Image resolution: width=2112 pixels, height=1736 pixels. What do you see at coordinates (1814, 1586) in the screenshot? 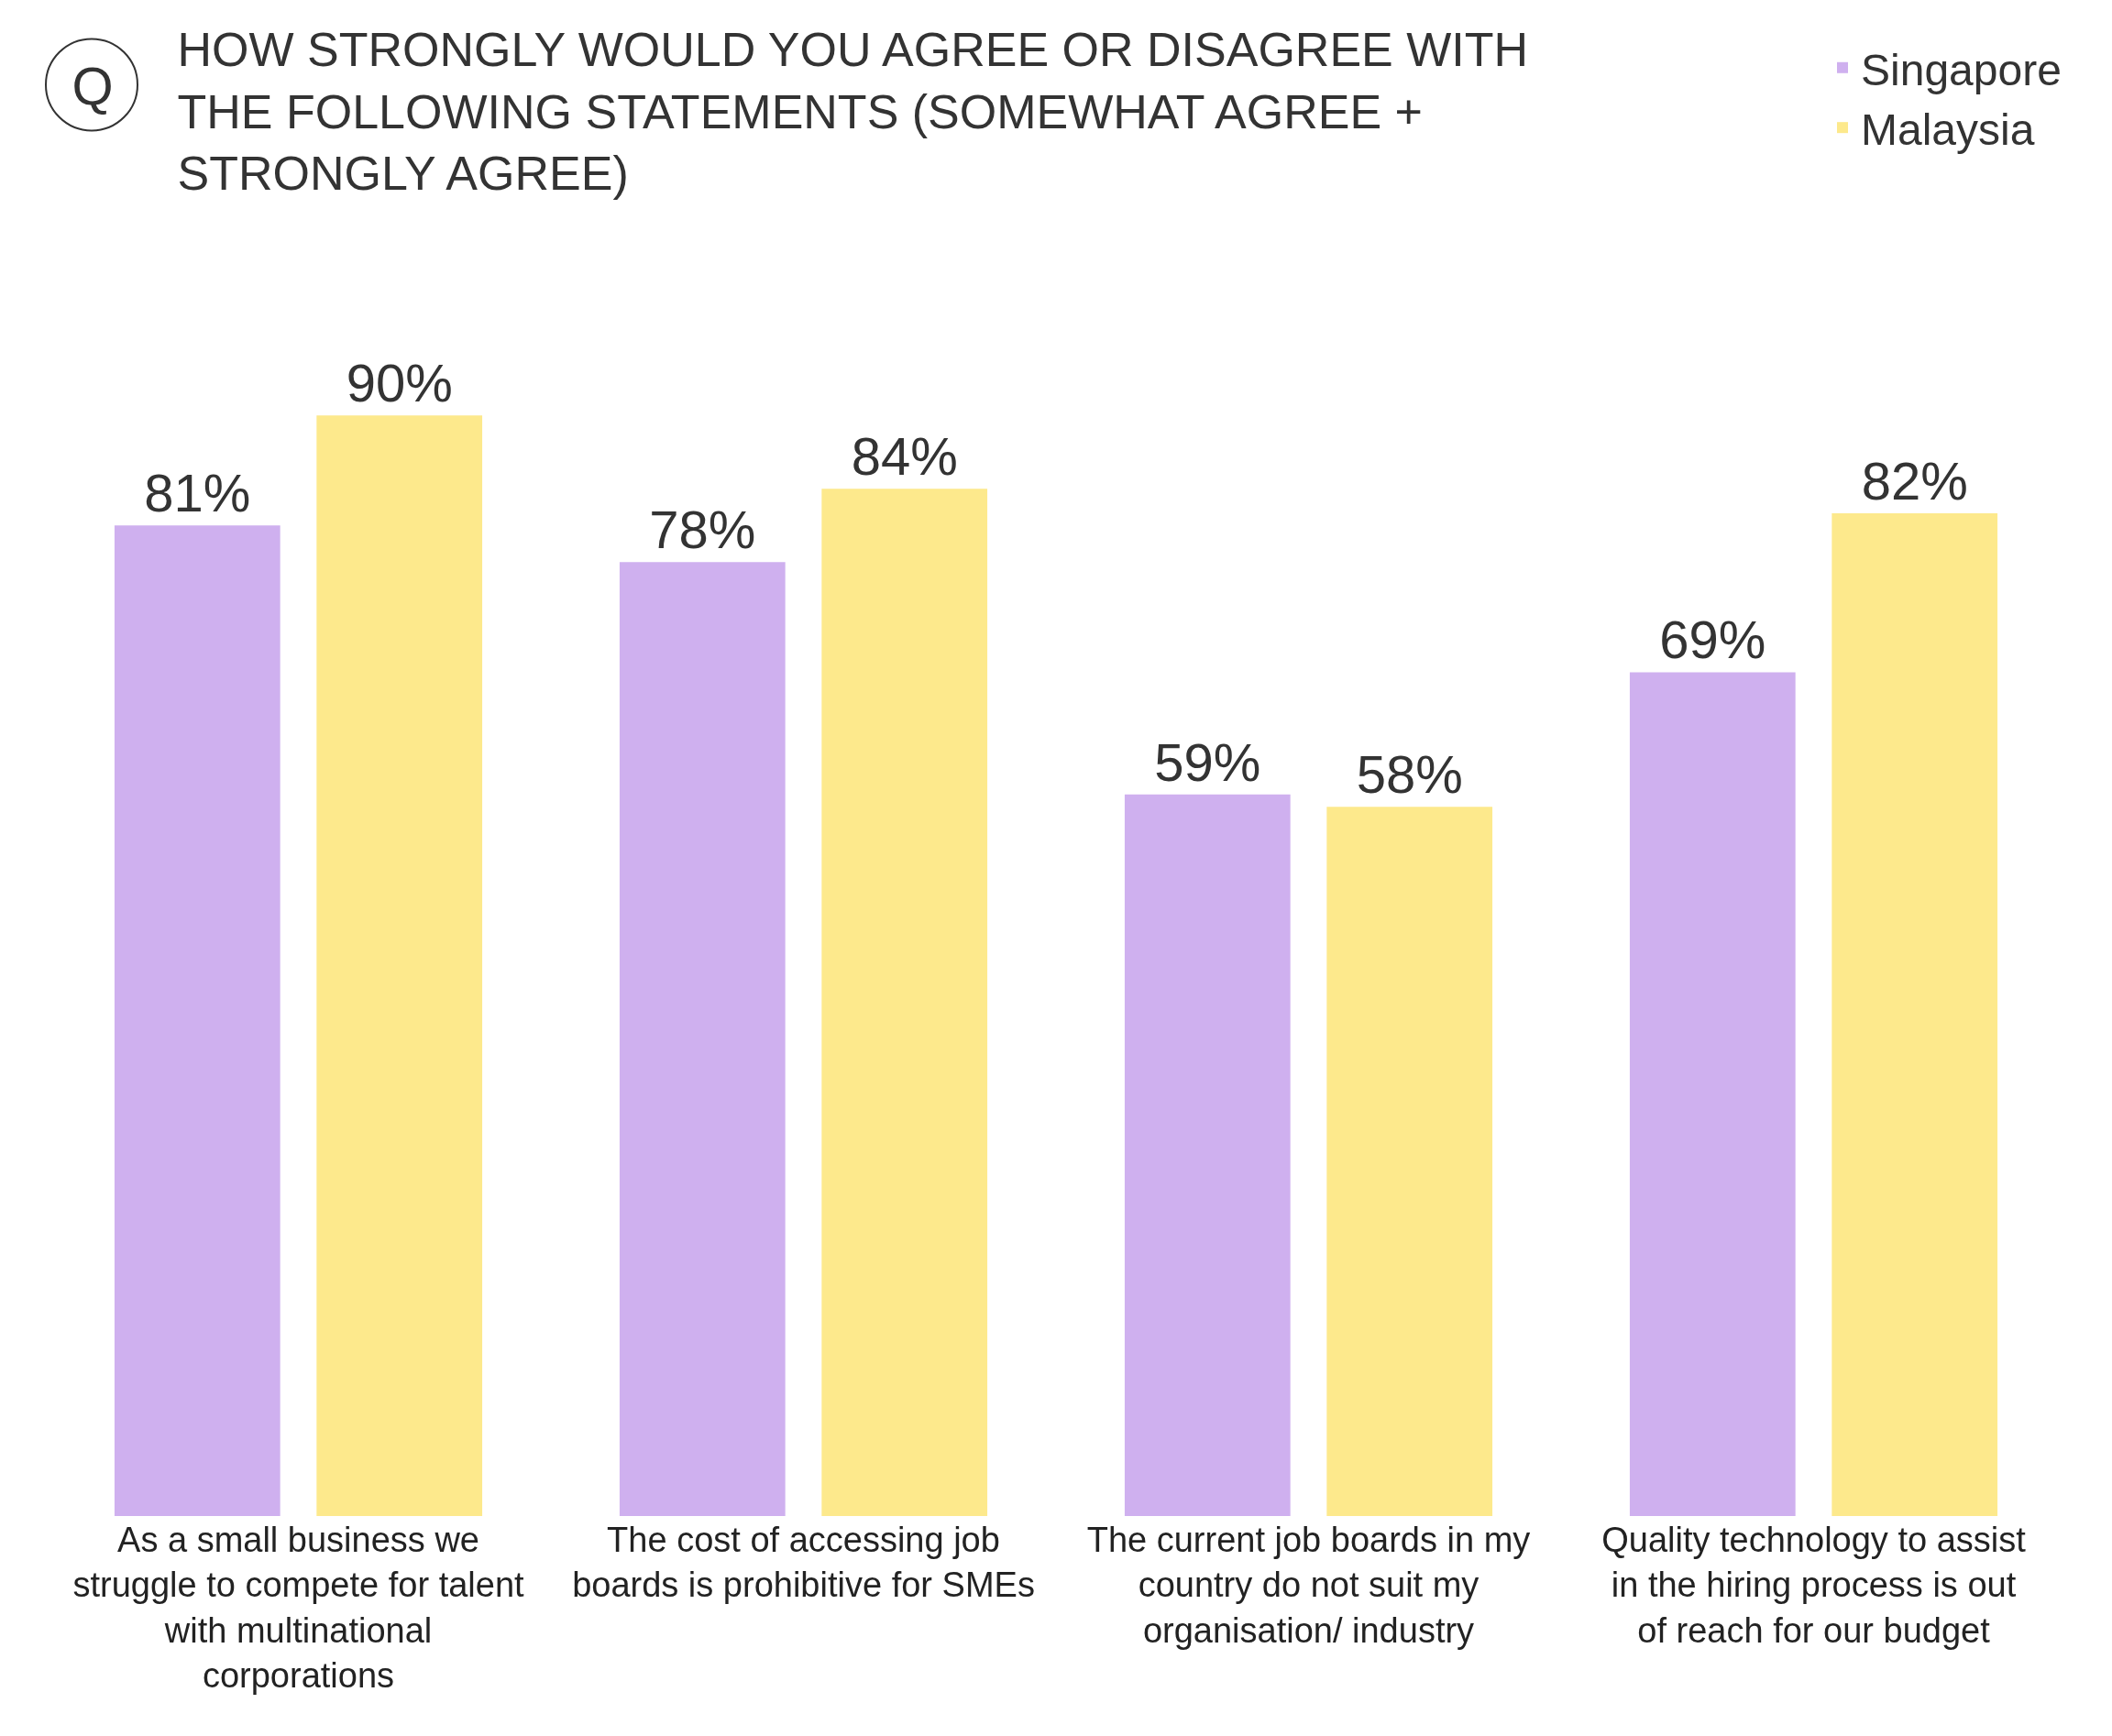
I see `x-tick-label: Quality technology to assist in the hiring process is out of reach for our budget` at bounding box center [1814, 1586].